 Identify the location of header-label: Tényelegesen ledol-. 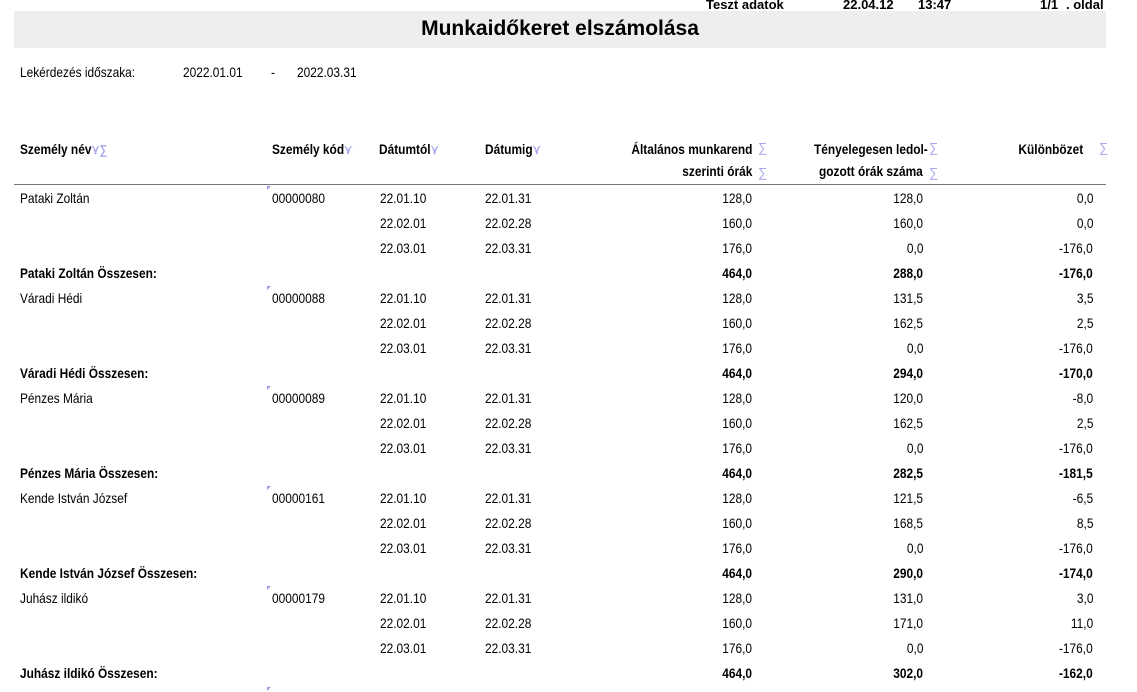
(871, 149).